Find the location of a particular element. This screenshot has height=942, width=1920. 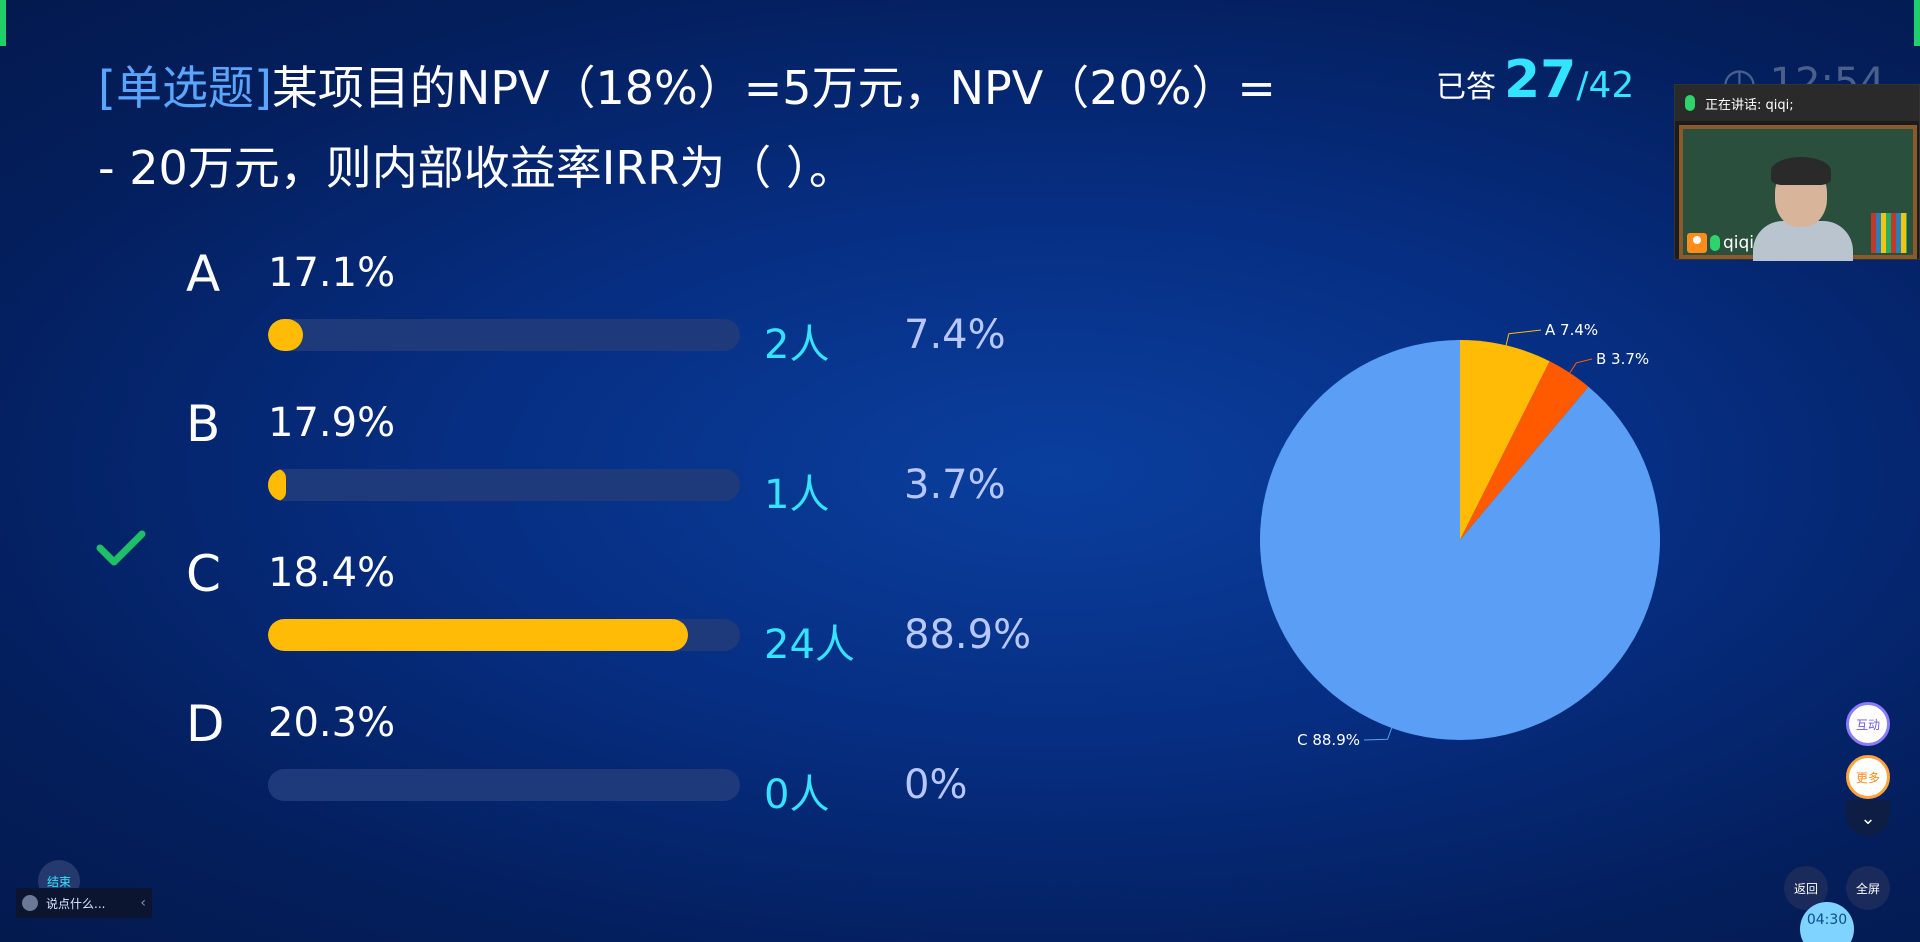

fullscreen-button: 全屏 is located at coordinates (1868, 888).